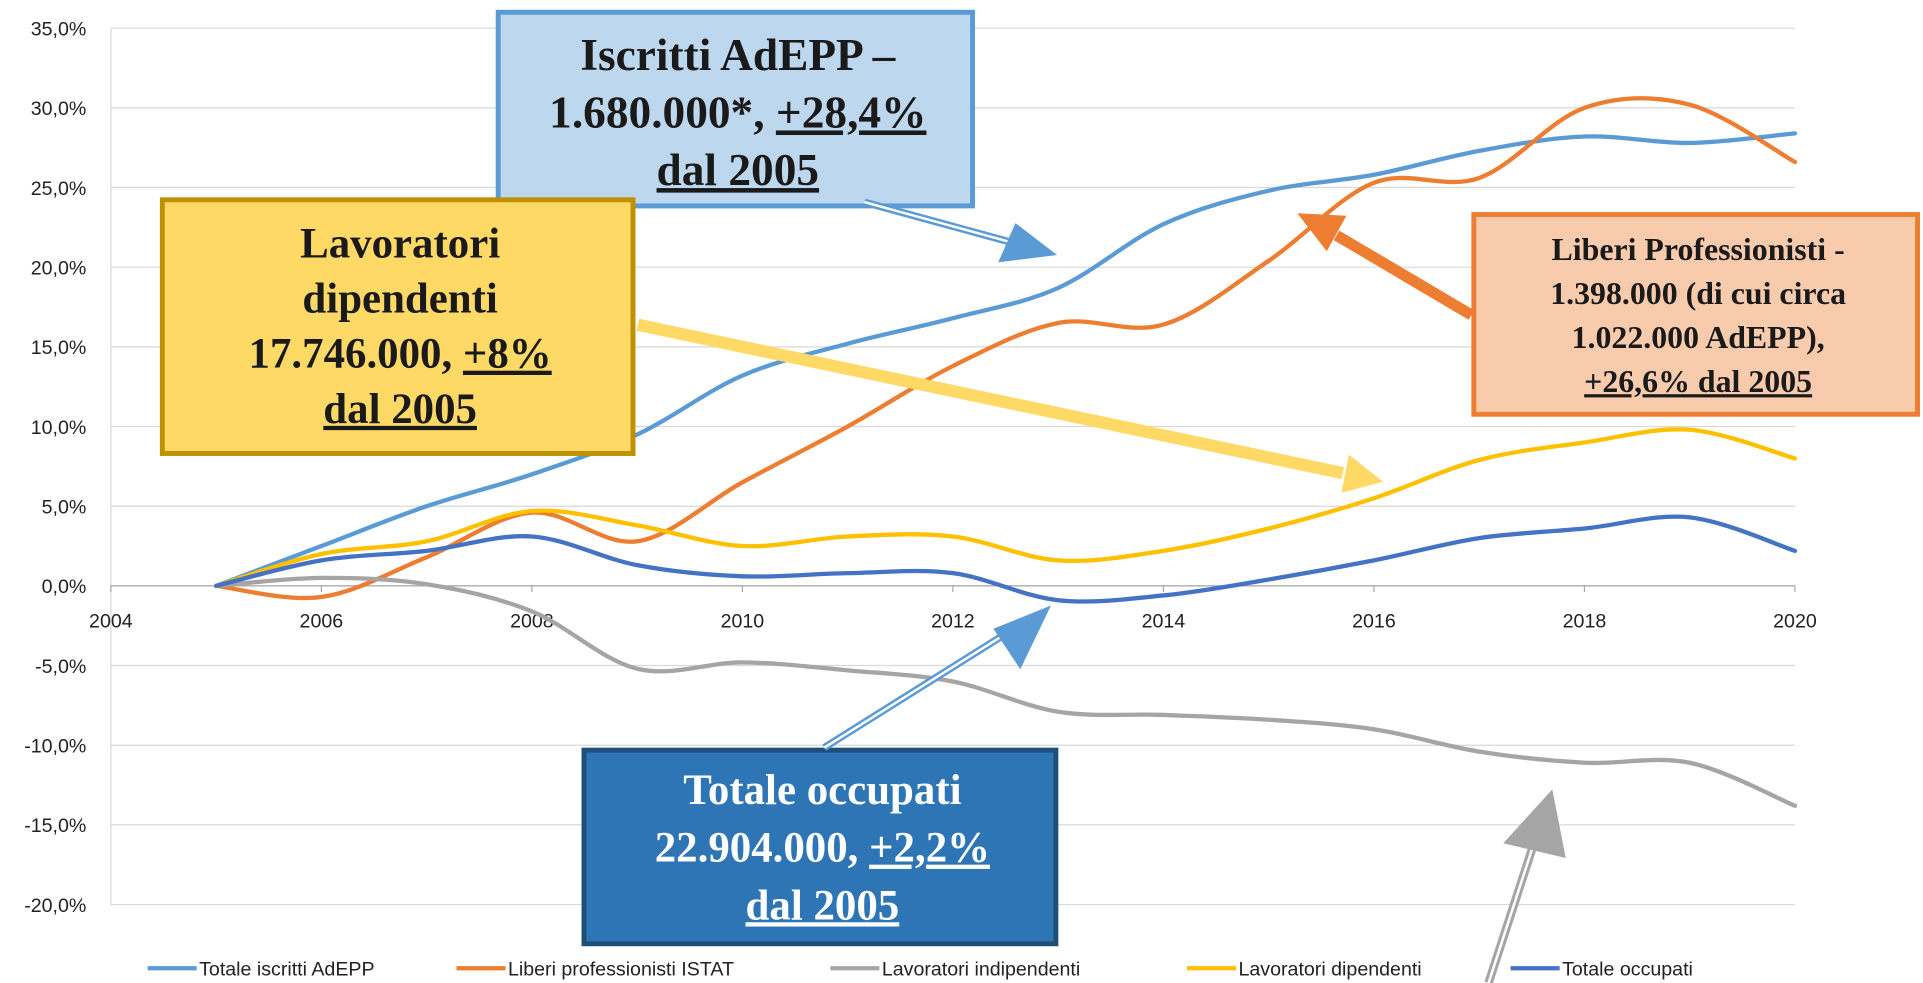 The height and width of the screenshot is (983, 1923). I want to click on y-tick-label: 10,0%, so click(59, 428).